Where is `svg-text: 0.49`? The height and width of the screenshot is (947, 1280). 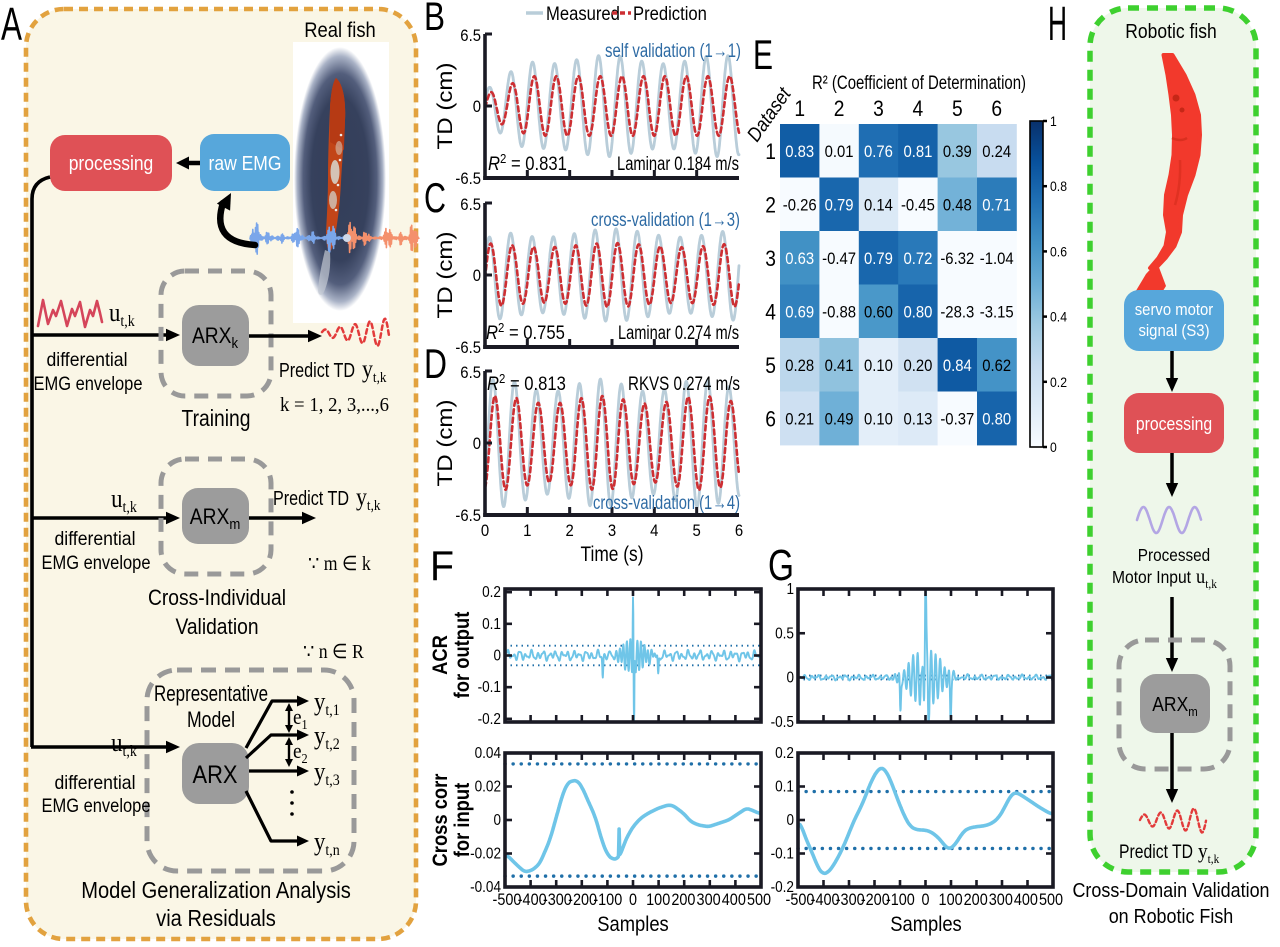 svg-text: 0.49 is located at coordinates (839, 418).